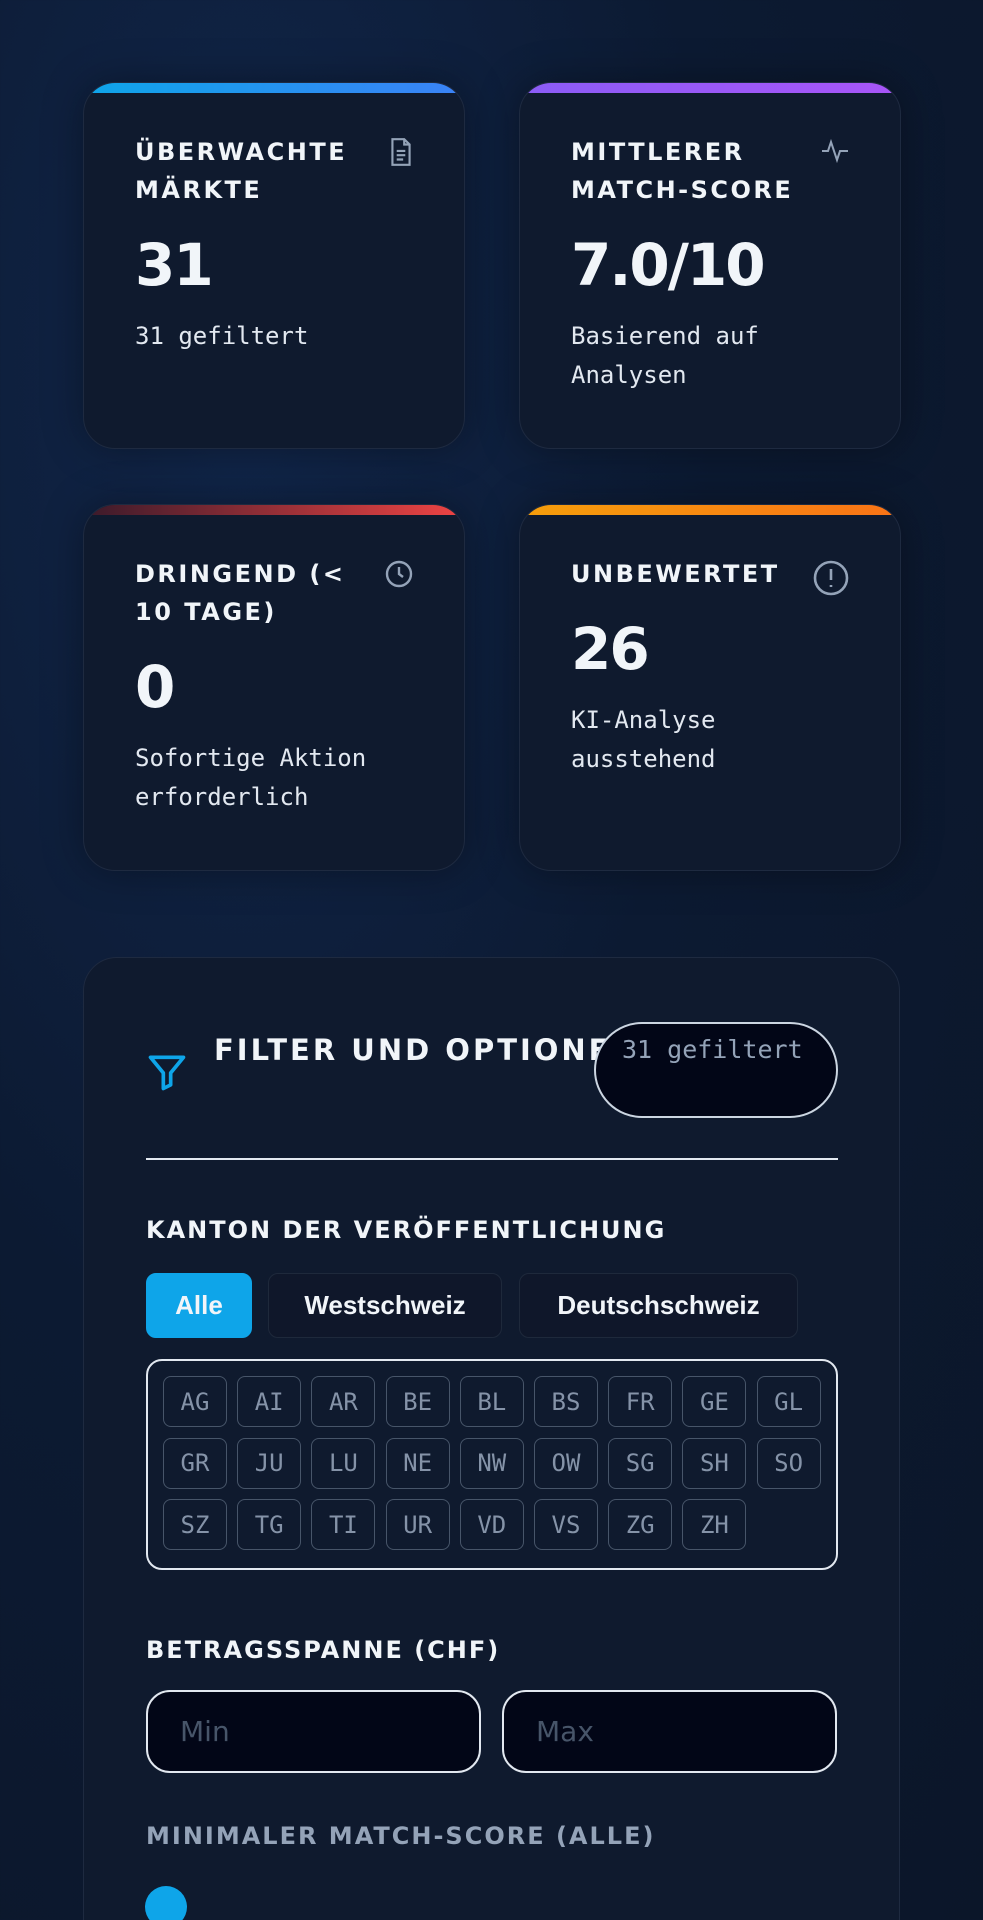 This screenshot has height=1920, width=983. I want to click on canton-chip: UR, so click(417, 1525).